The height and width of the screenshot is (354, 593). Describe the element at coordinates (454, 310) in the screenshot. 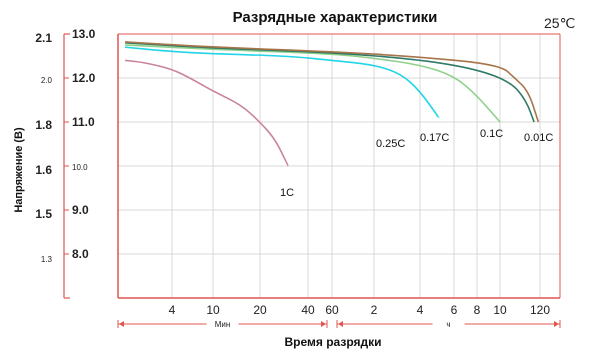

I see `x-tick-label: 6` at that location.